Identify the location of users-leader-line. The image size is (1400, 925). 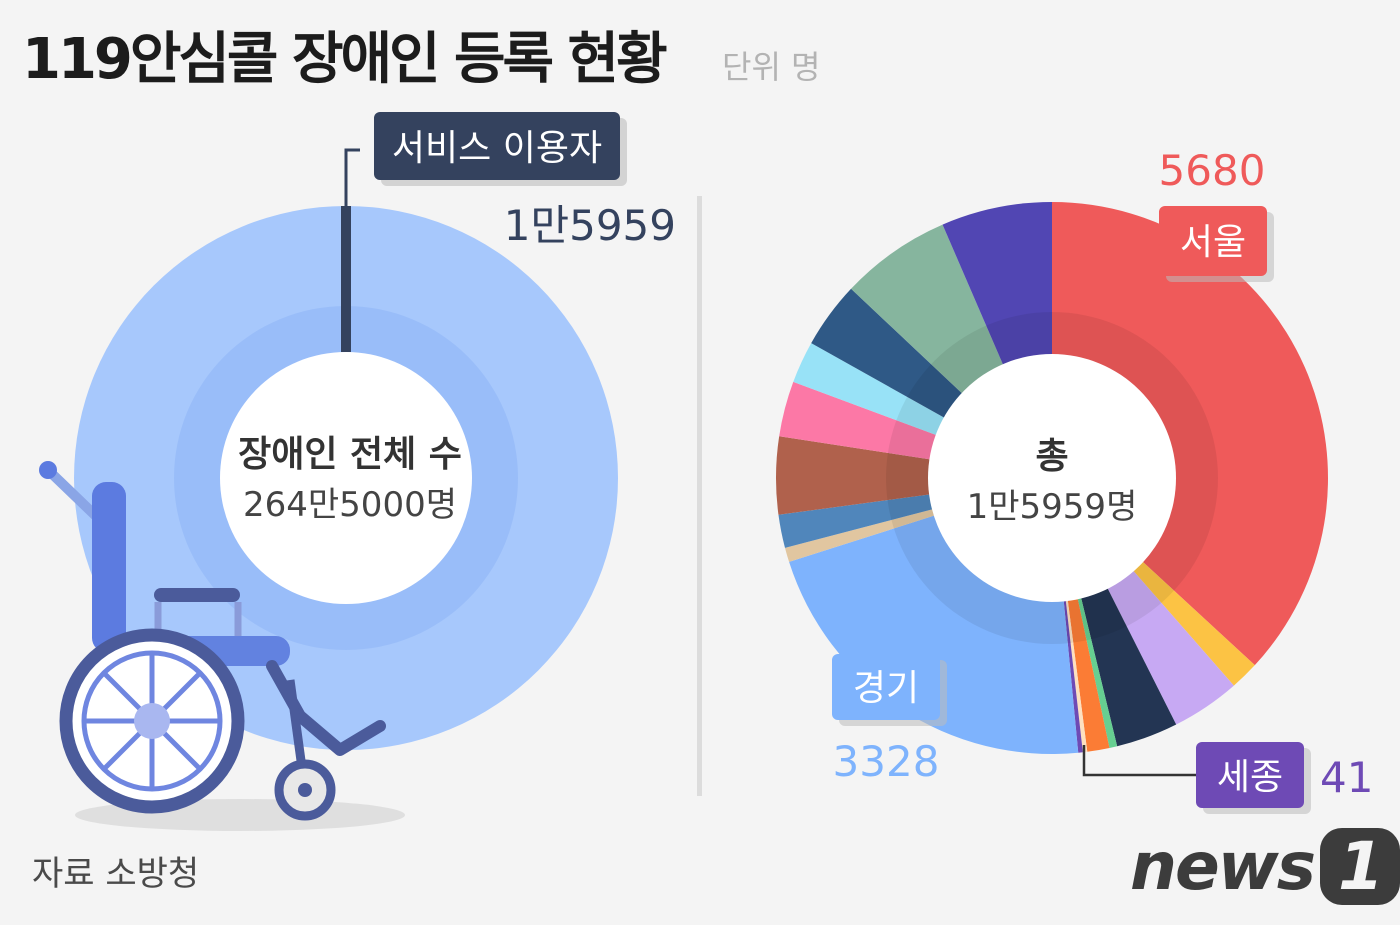
(352, 177).